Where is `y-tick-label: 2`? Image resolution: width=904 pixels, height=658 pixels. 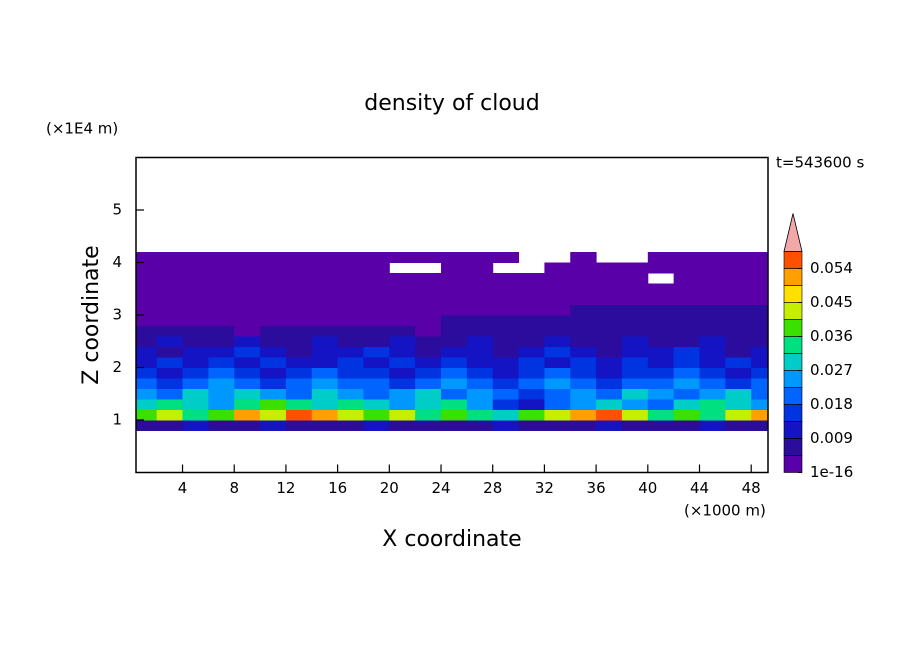 y-tick-label: 2 is located at coordinates (117, 367).